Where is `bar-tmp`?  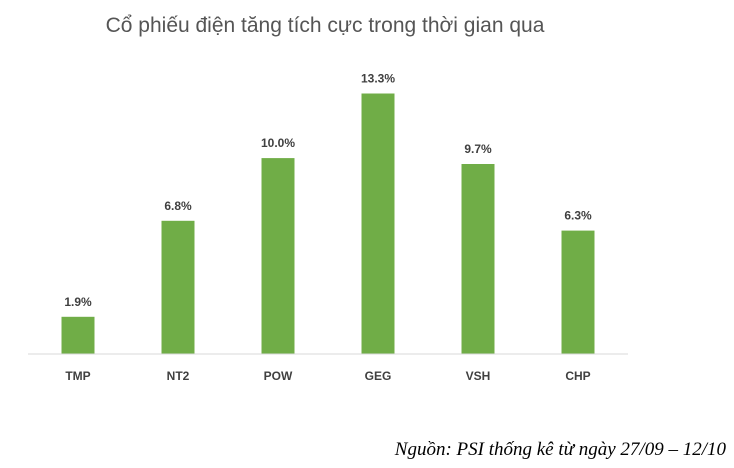 bar-tmp is located at coordinates (78, 335).